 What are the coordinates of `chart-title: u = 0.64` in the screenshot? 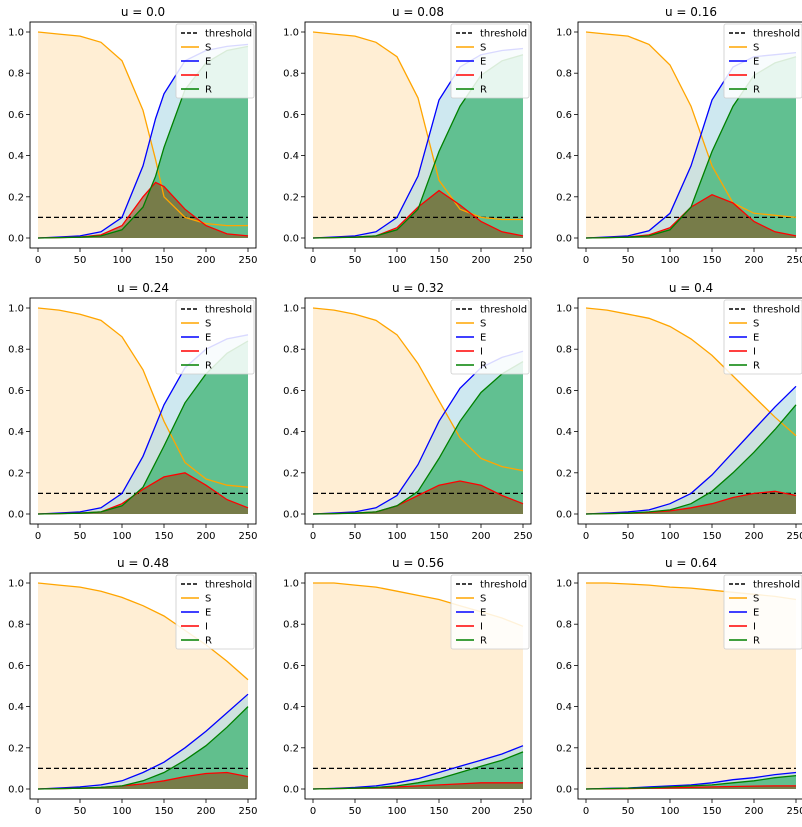 It's located at (691, 563).